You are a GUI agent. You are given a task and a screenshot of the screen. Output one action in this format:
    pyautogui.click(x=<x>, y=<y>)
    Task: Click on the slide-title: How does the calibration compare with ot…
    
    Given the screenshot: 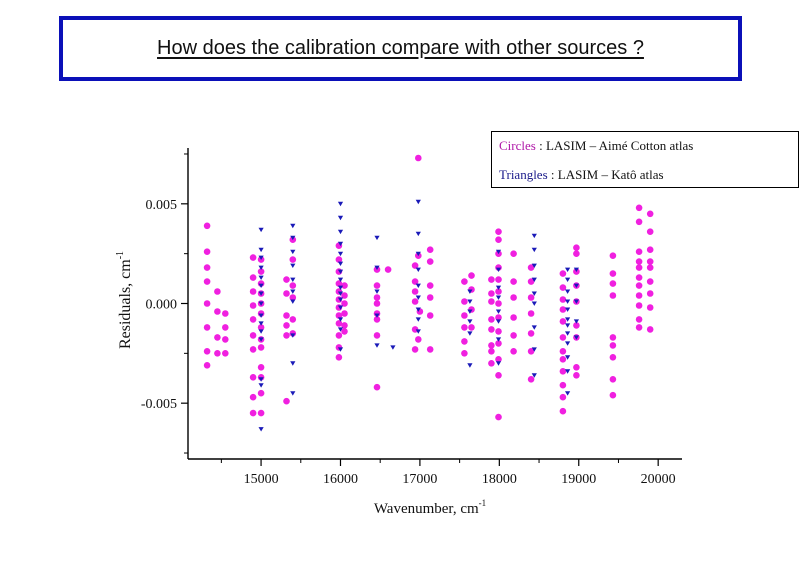 What is the action you would take?
    pyautogui.click(x=400, y=48)
    